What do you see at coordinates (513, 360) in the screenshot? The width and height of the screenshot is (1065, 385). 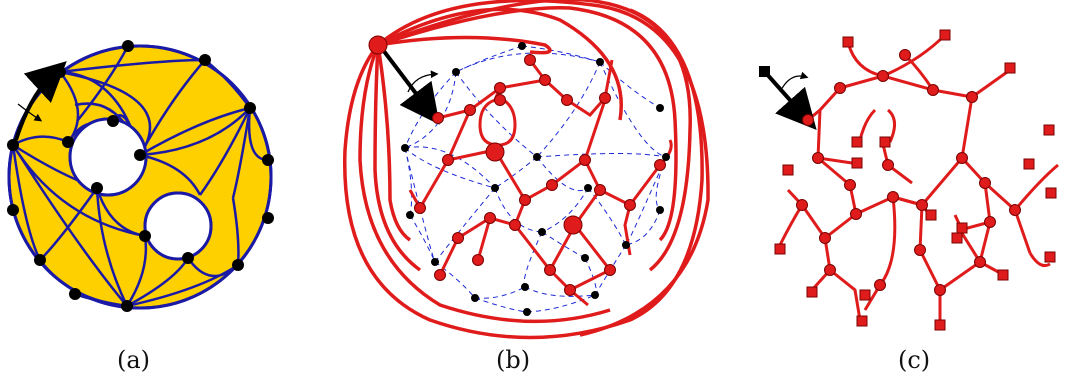 I see `caption-b: (b)` at bounding box center [513, 360].